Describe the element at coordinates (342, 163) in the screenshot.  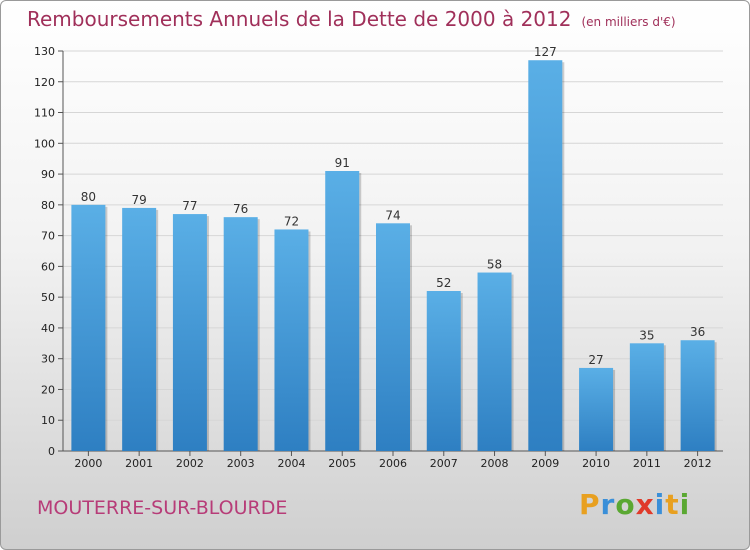
I see `bar-value-label: 91` at that location.